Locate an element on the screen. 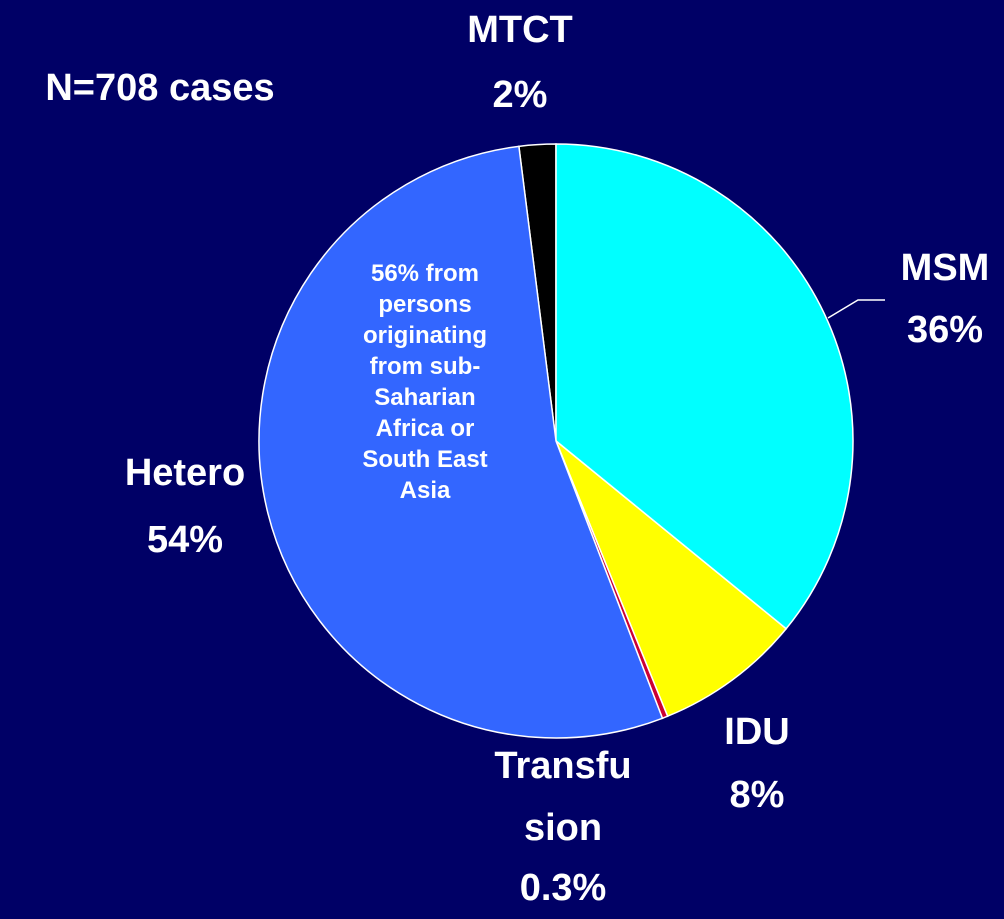 The width and height of the screenshot is (1004, 919). value-label: 54% is located at coordinates (185, 540).